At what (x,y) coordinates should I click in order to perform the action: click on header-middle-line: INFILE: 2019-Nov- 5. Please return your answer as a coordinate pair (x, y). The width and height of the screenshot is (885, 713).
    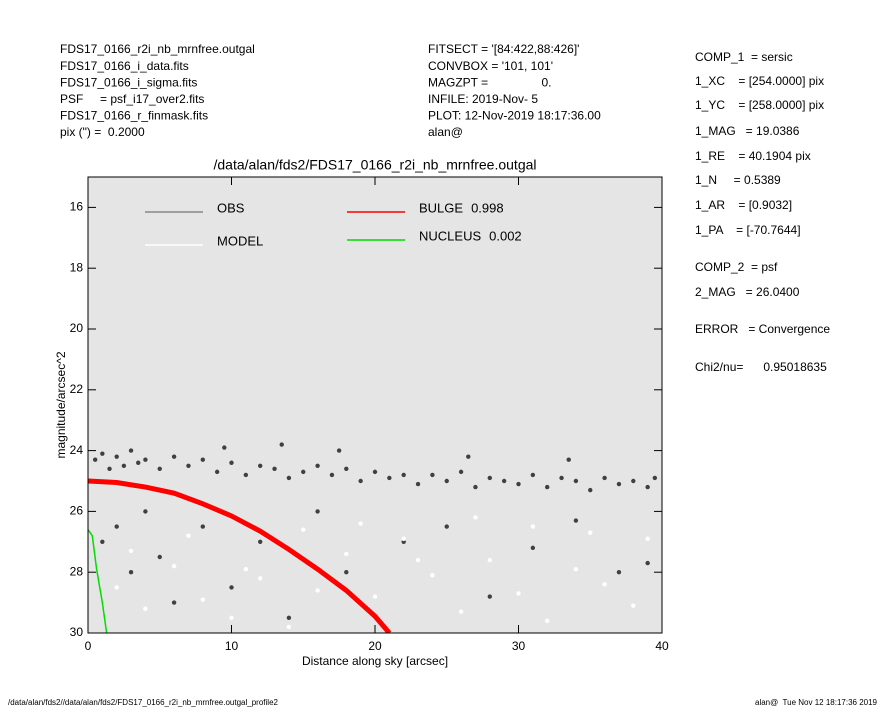
    Looking at the image, I should click on (483, 99).